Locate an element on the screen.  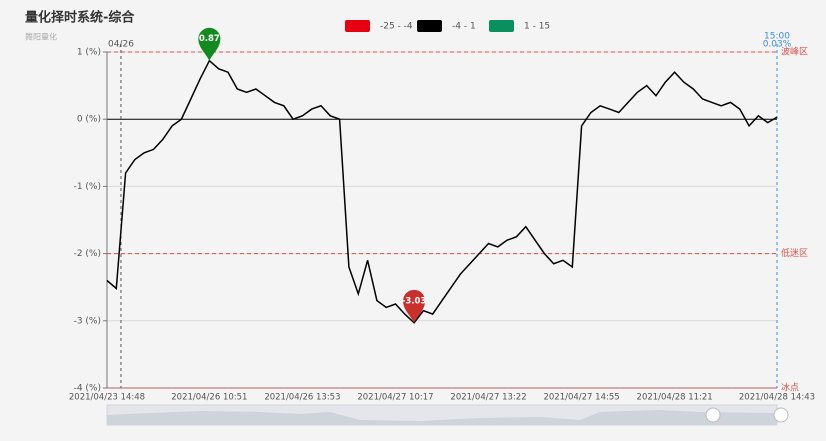
markpoint-label: 0.87 is located at coordinates (209, 39).